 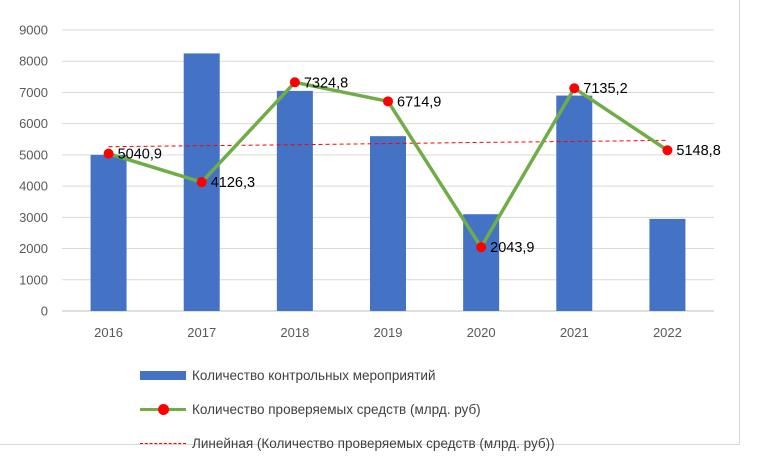 What do you see at coordinates (388, 332) in the screenshot?
I see `x-tick-label: 2019` at bounding box center [388, 332].